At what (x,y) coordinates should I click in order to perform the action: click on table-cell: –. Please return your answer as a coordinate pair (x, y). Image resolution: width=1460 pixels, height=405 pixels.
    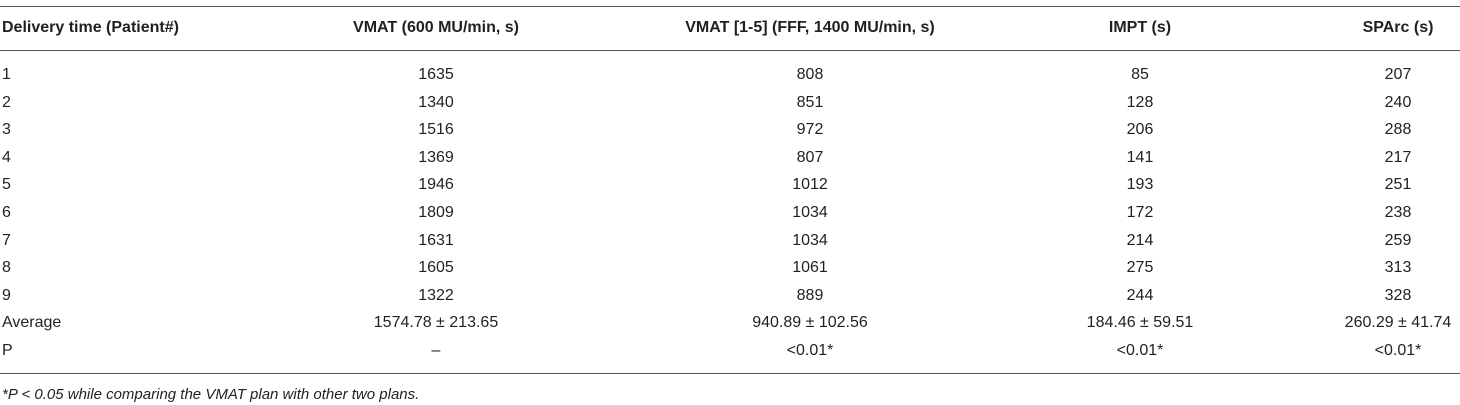
    Looking at the image, I should click on (436, 350).